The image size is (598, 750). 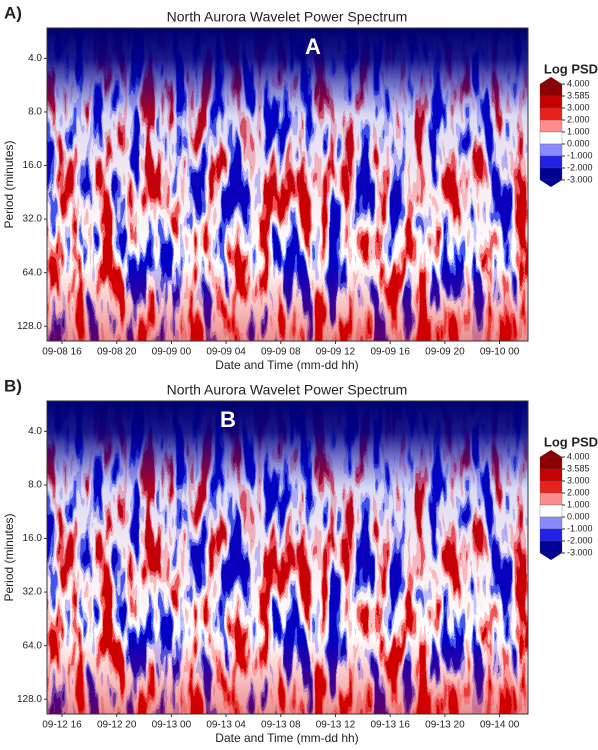 I want to click on x-tick-label: 09-14 00, so click(x=500, y=725).